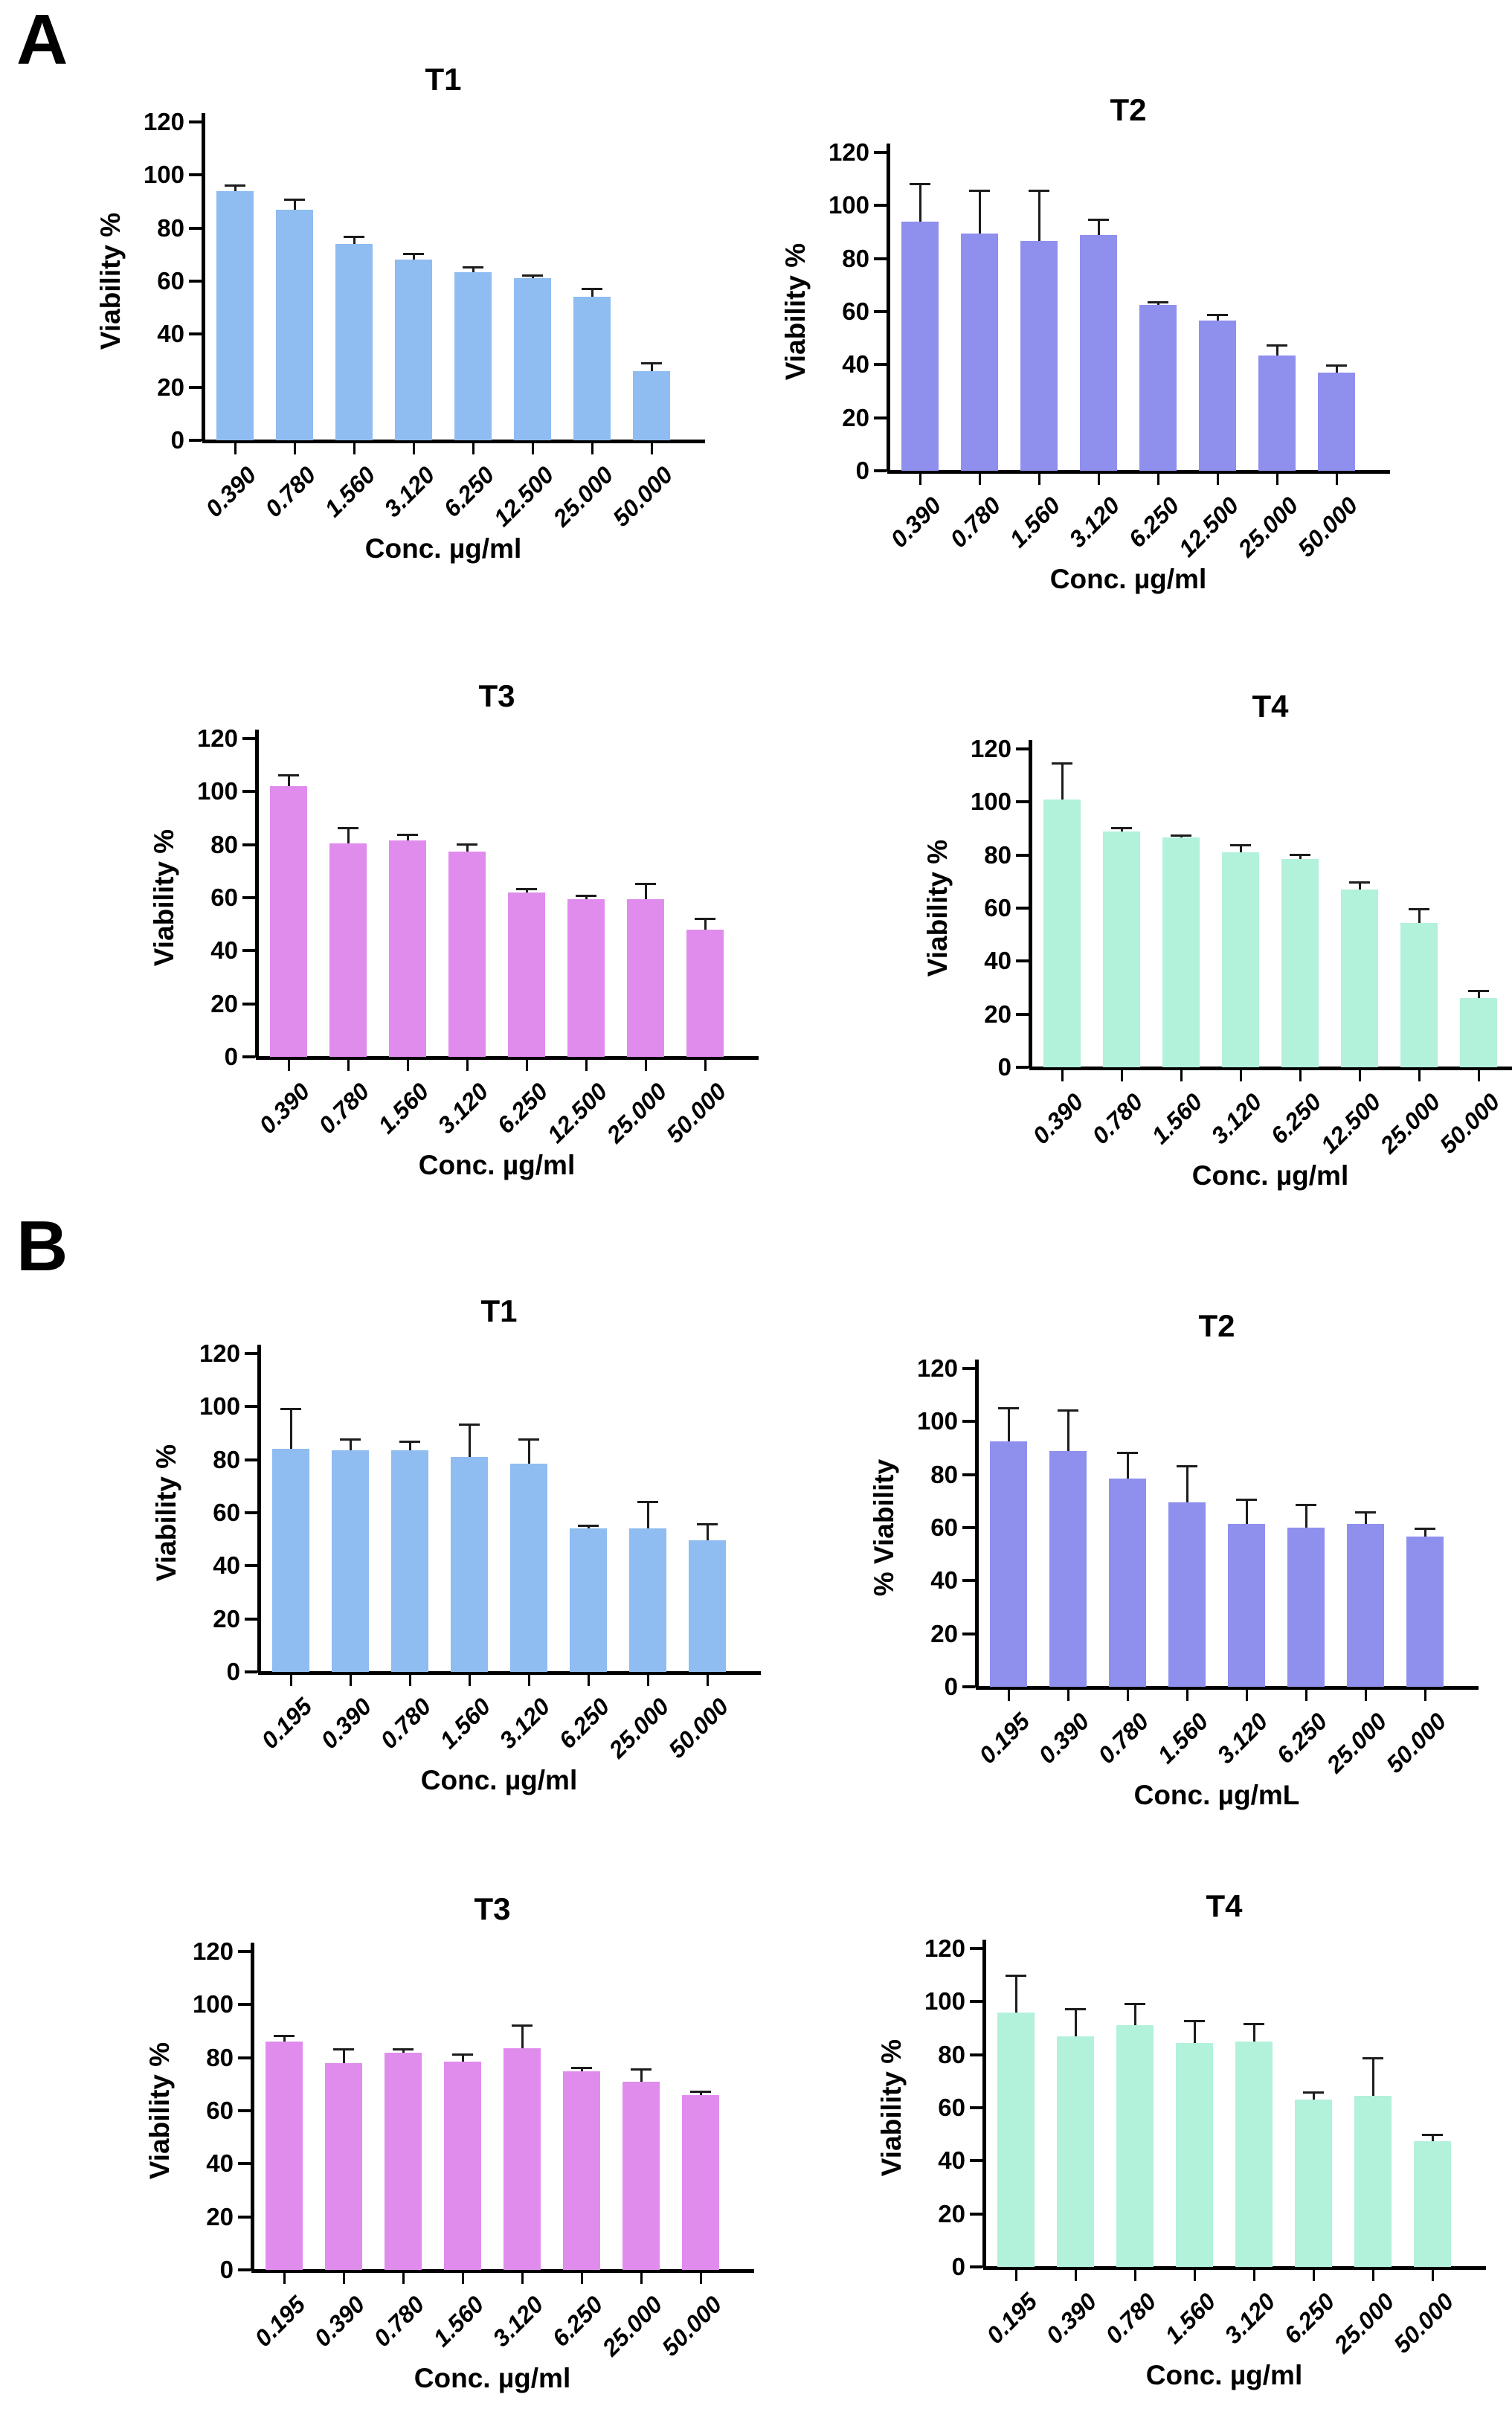 Image resolution: width=1512 pixels, height=2435 pixels. Describe the element at coordinates (1004, 1738) in the screenshot. I see `x-tick-label: 0.195` at that location.